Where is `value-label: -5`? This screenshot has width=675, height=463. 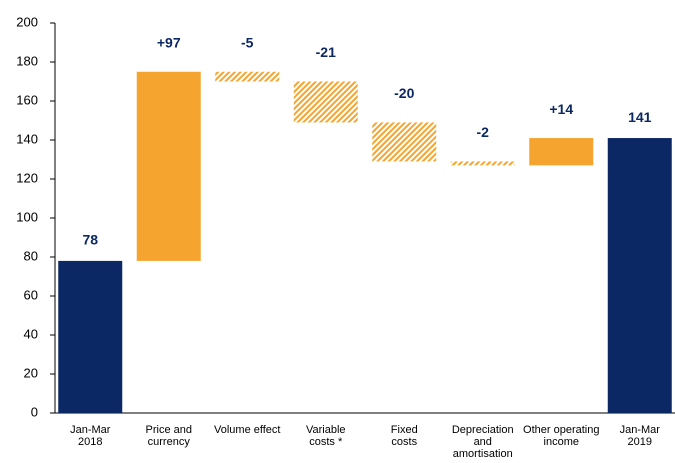 value-label: -5 is located at coordinates (247, 42).